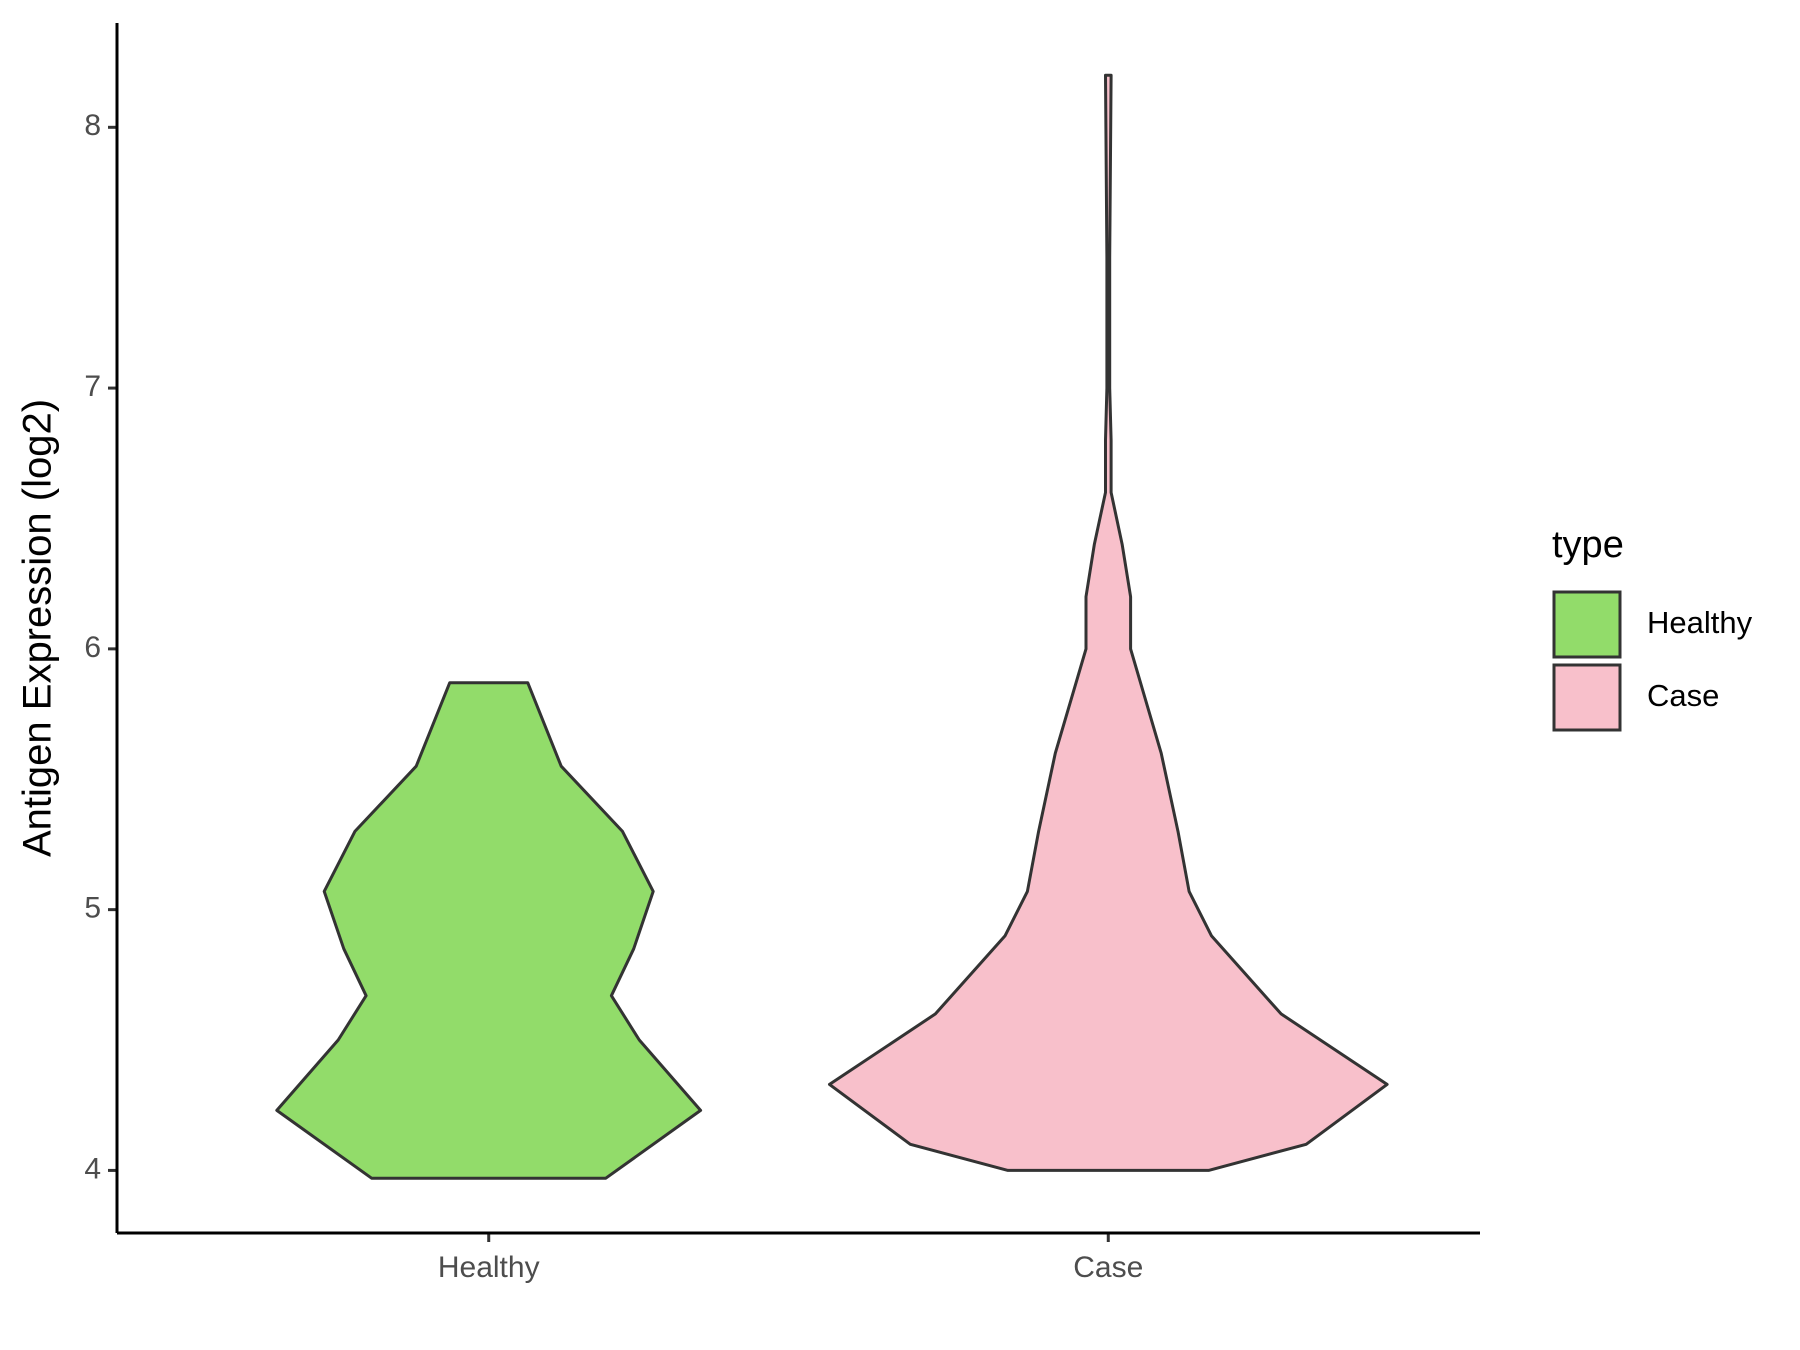  I want to click on y-tick-label: 5, so click(92, 908).